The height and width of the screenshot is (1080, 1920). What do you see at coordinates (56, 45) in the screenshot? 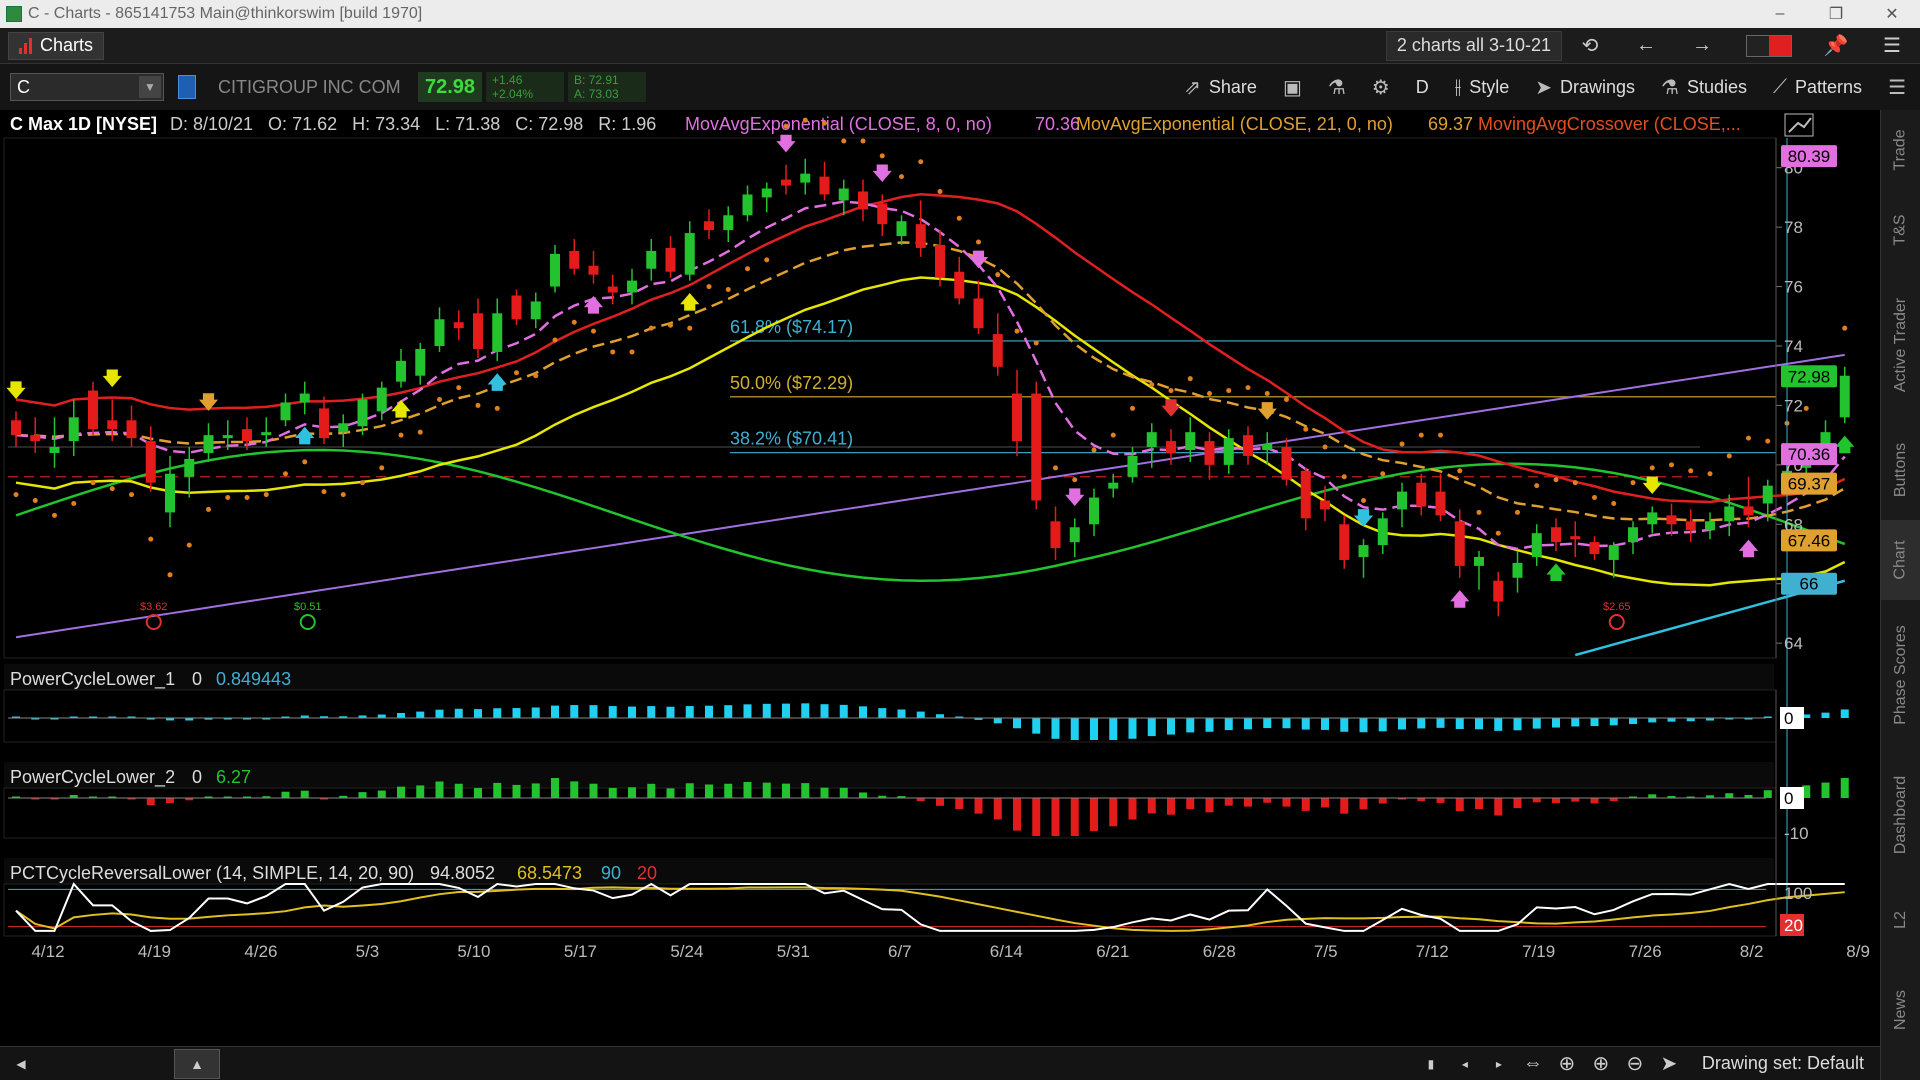
I see `charts-tab: Charts` at bounding box center [56, 45].